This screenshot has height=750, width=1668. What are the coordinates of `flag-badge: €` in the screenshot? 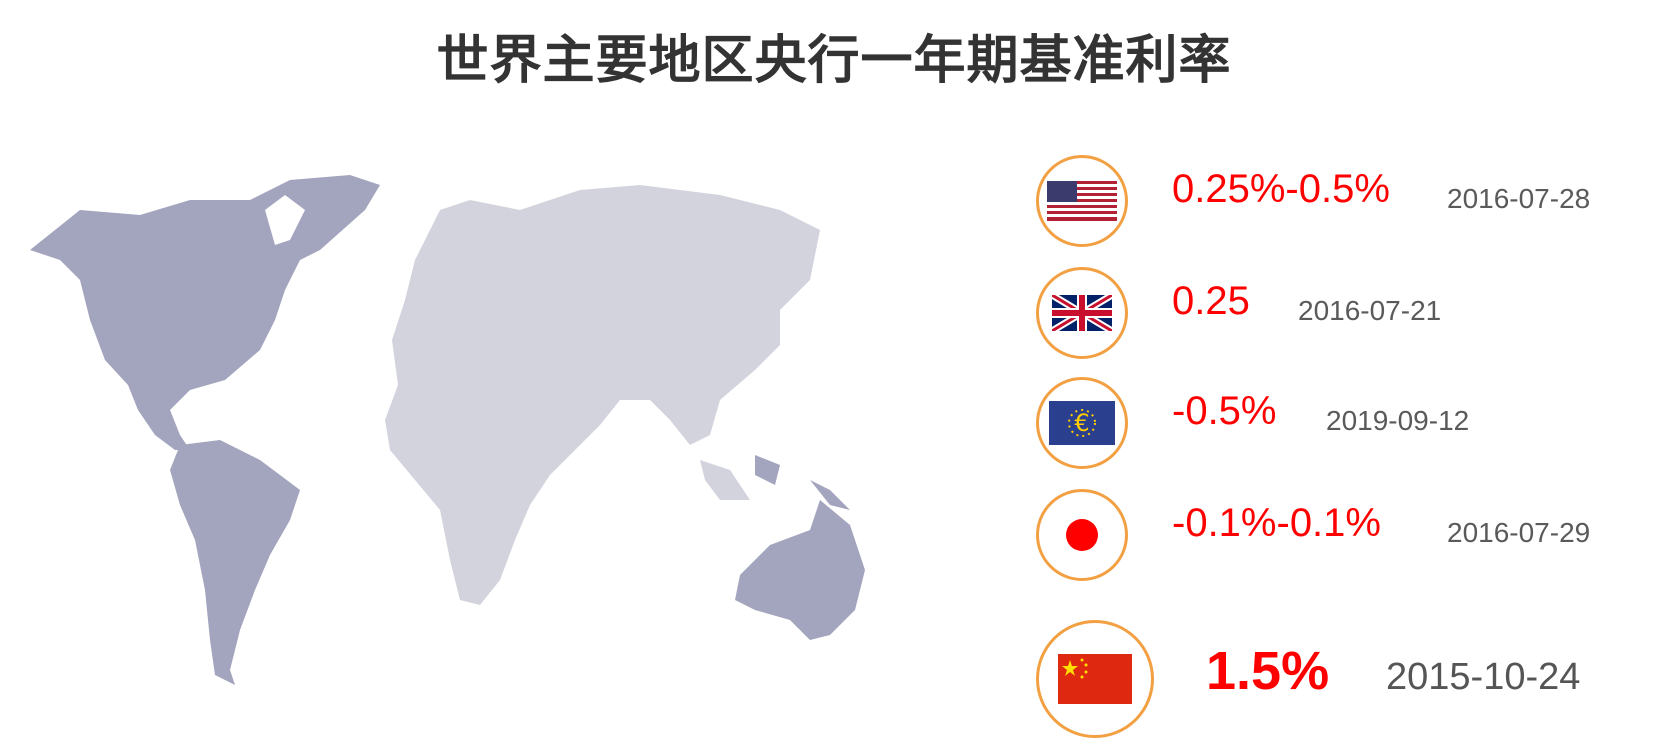 It's located at (1082, 423).